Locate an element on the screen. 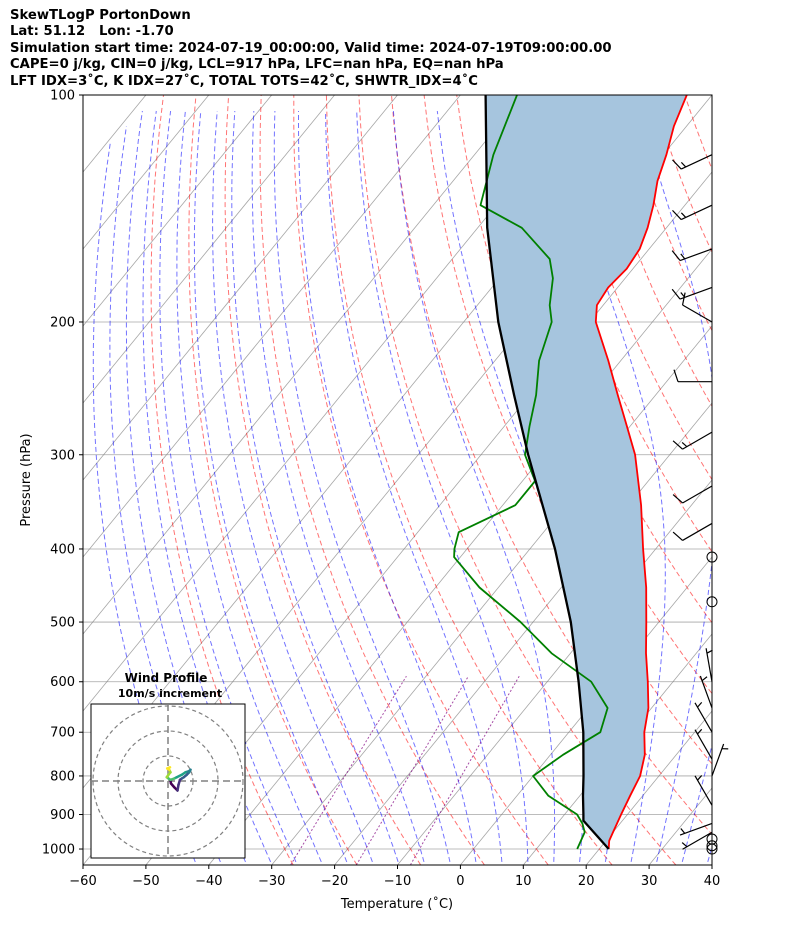 The height and width of the screenshot is (937, 794). y-tick-label: 900 is located at coordinates (62, 815).